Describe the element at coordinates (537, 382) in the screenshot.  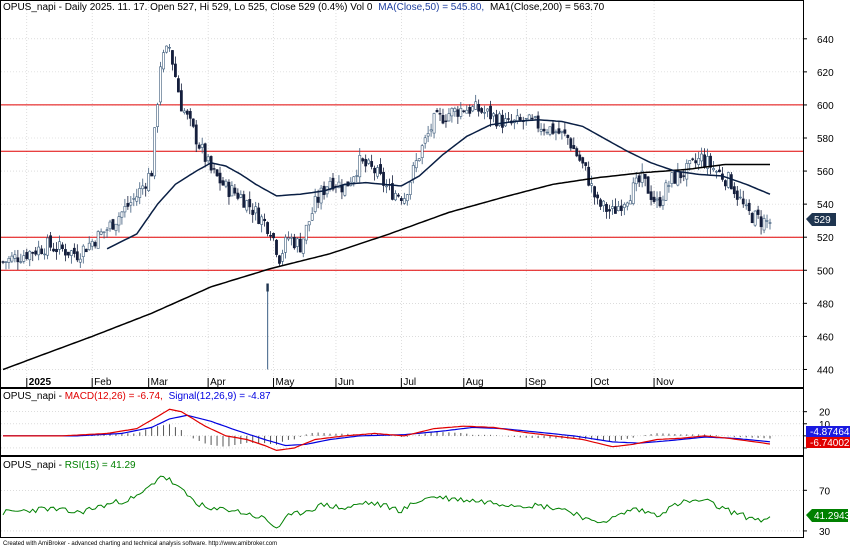
I see `month-tick-label: Sep` at that location.